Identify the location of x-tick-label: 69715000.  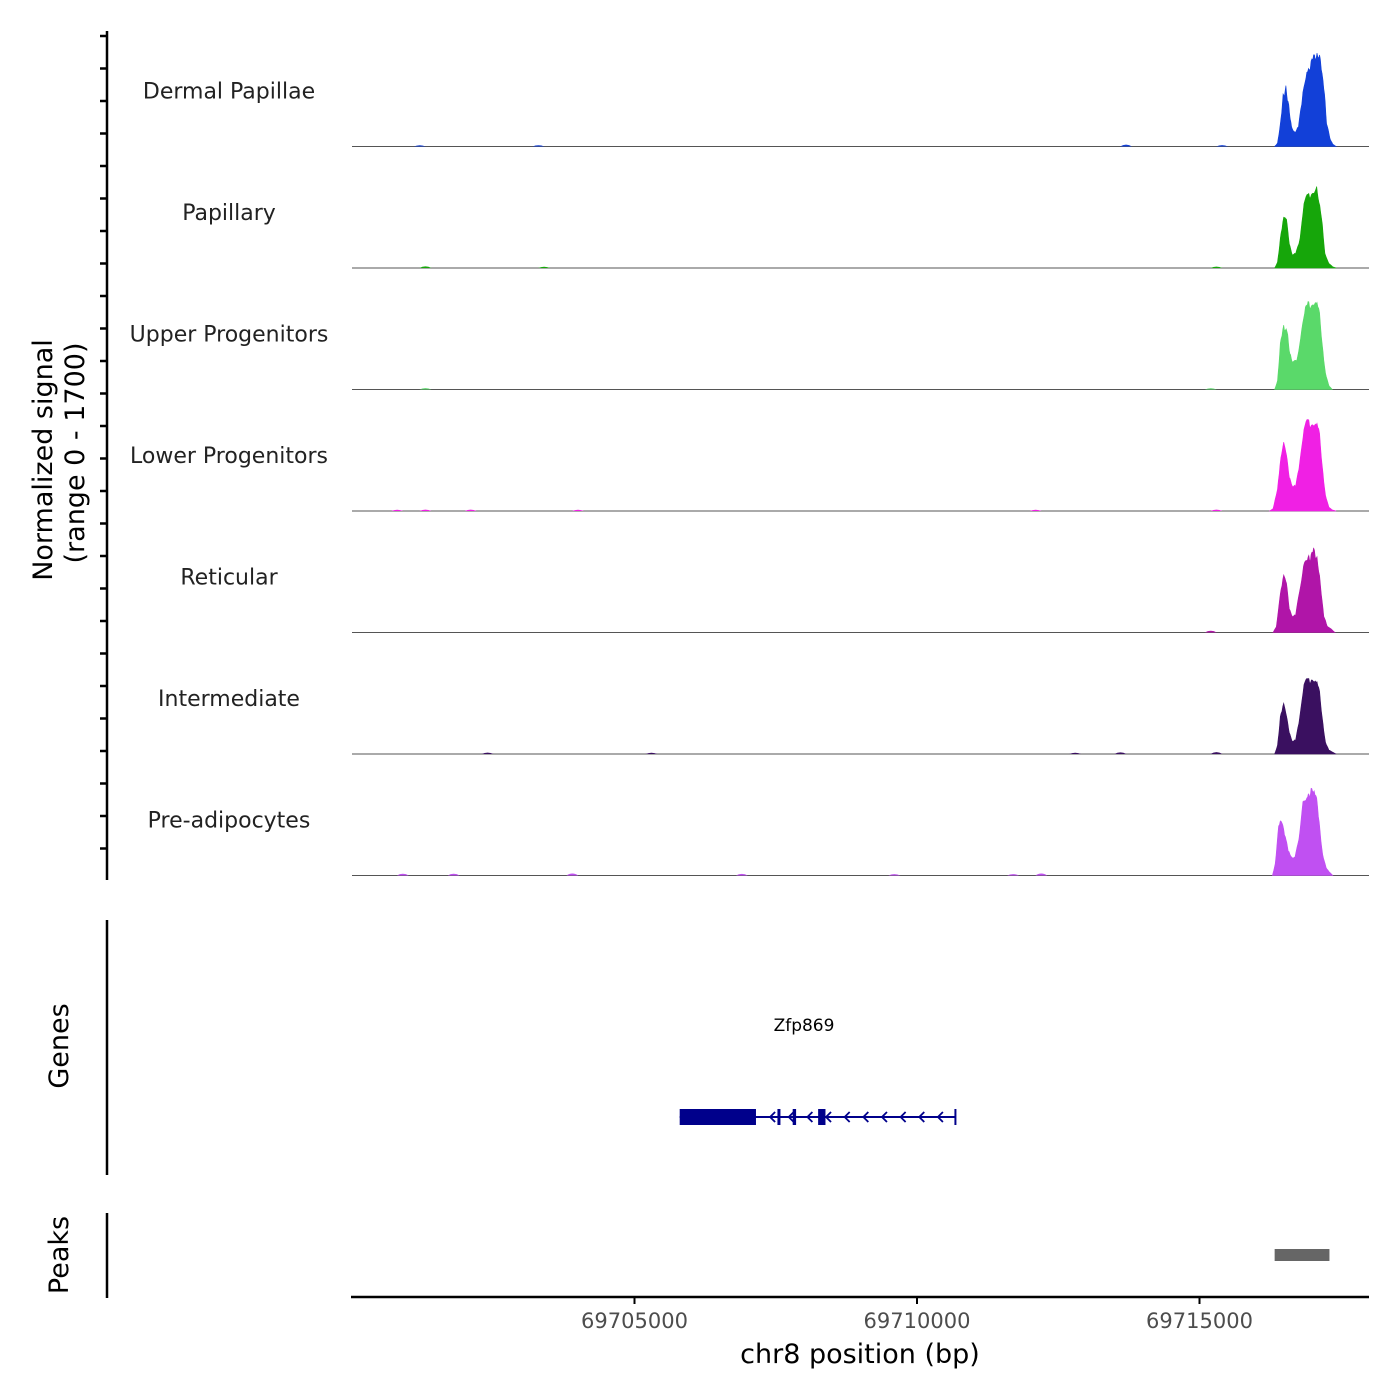
(1199, 1321).